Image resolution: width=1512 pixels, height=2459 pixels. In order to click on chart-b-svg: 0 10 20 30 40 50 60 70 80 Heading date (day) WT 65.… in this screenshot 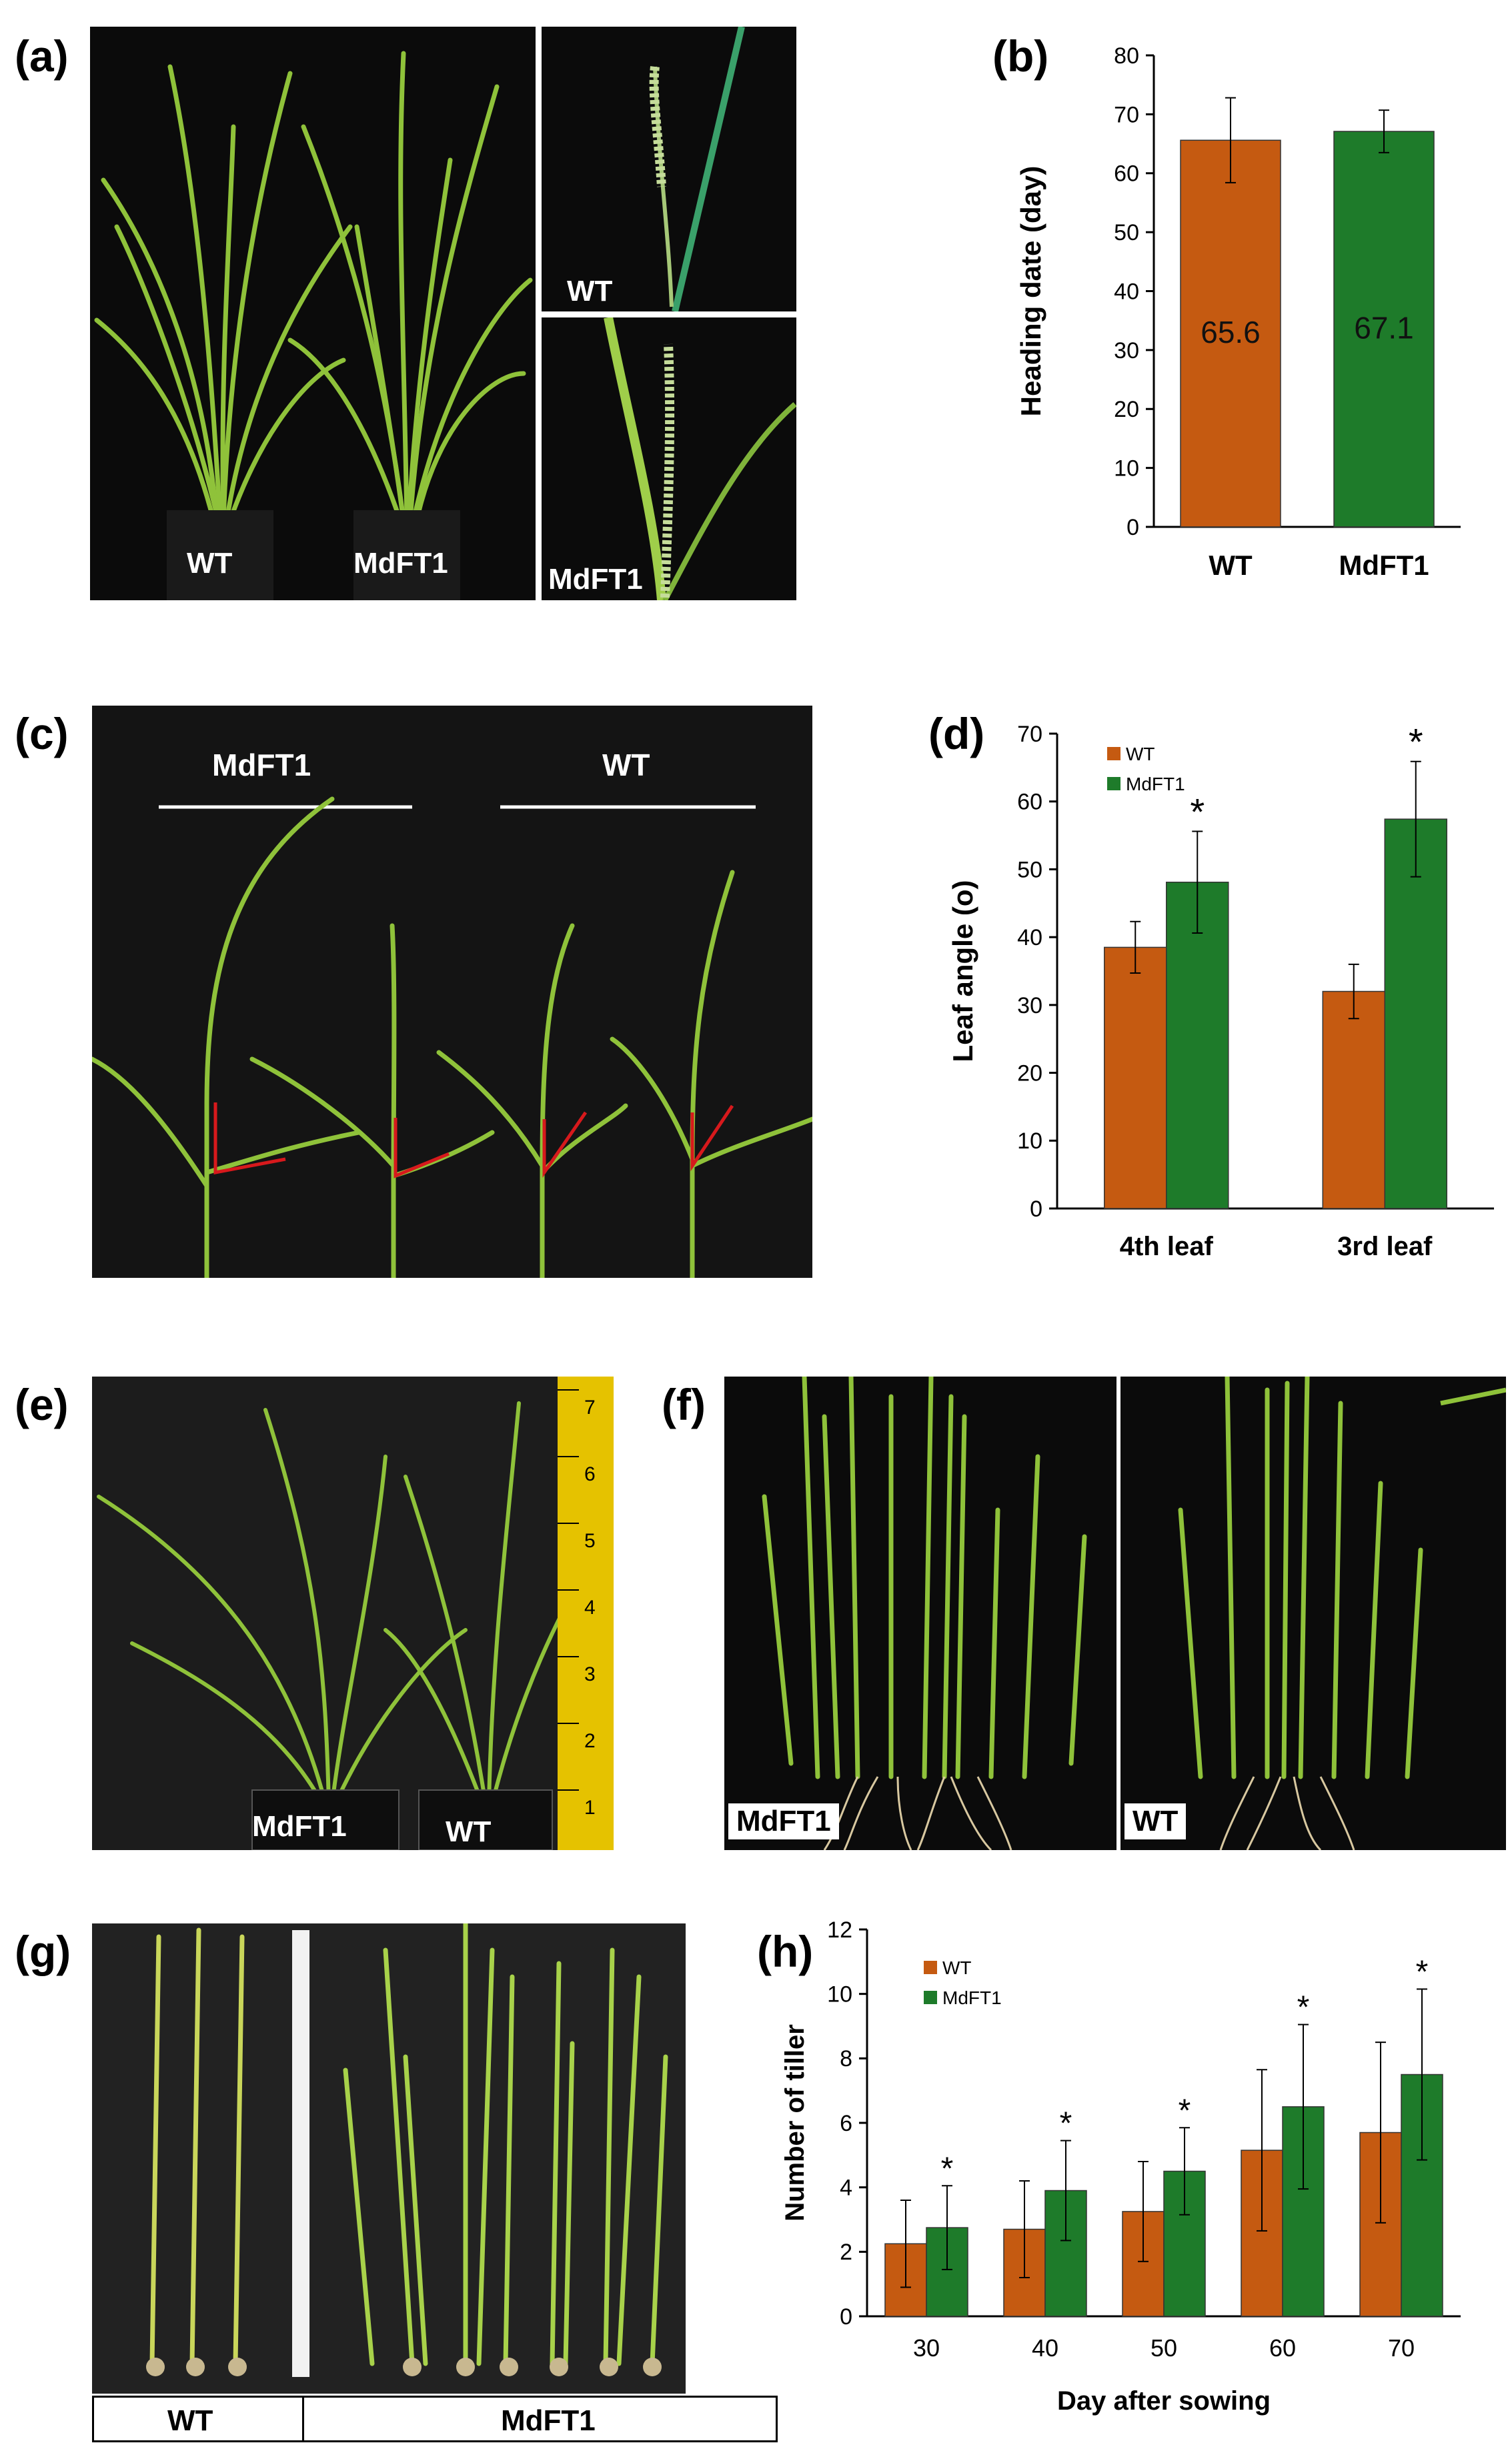, I will do `click(1238, 312)`.